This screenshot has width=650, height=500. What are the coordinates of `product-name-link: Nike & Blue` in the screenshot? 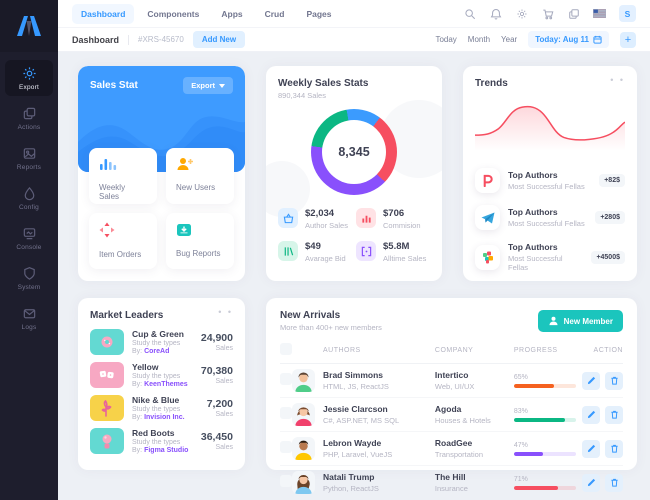 It's located at (156, 400).